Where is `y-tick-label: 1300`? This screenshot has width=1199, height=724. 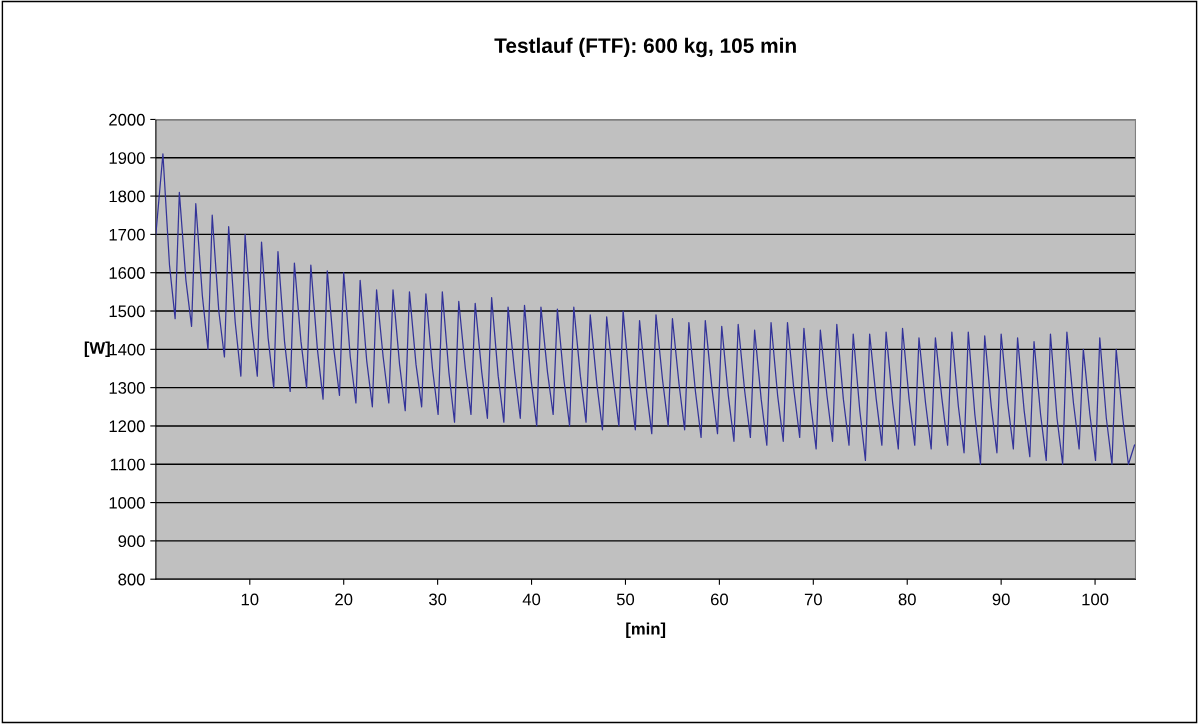
y-tick-label: 1300 is located at coordinates (127, 388).